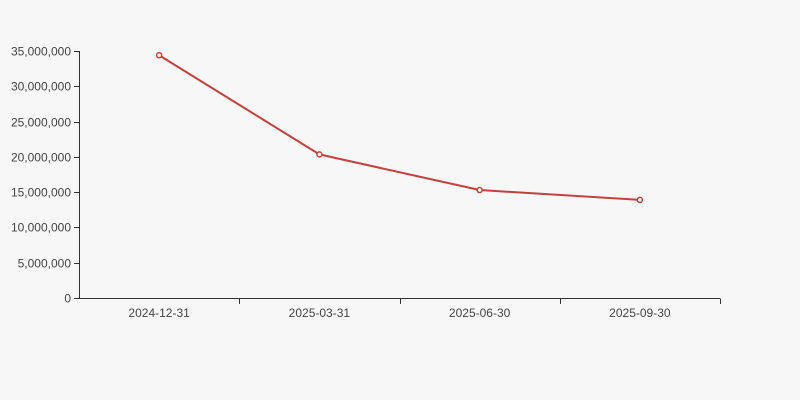  Describe the element at coordinates (159, 313) in the screenshot. I see `x-axis-tick-label: 2024-12-31` at that location.